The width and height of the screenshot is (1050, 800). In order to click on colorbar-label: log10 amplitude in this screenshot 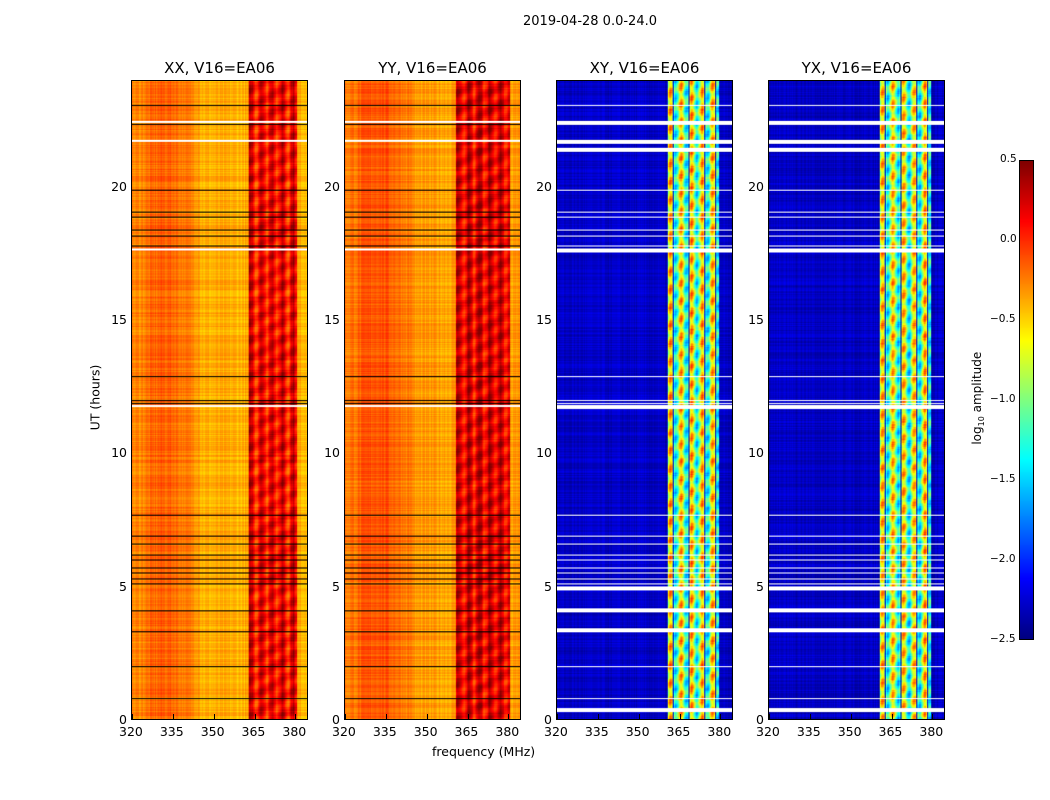, I will do `click(978, 398)`.